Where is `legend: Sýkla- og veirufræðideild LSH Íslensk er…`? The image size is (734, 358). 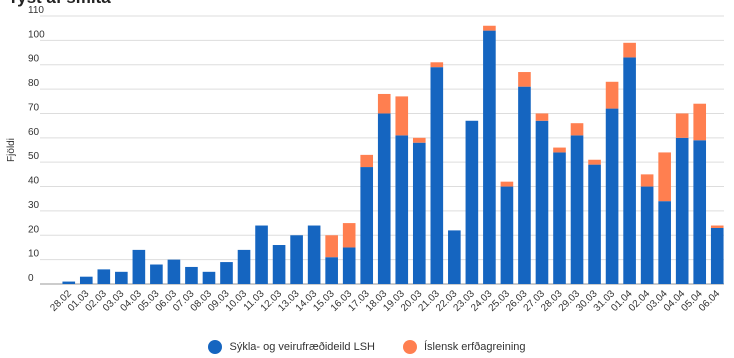
legend: Sýkla- og veirufræðideild LSH Íslensk er… is located at coordinates (367, 347).